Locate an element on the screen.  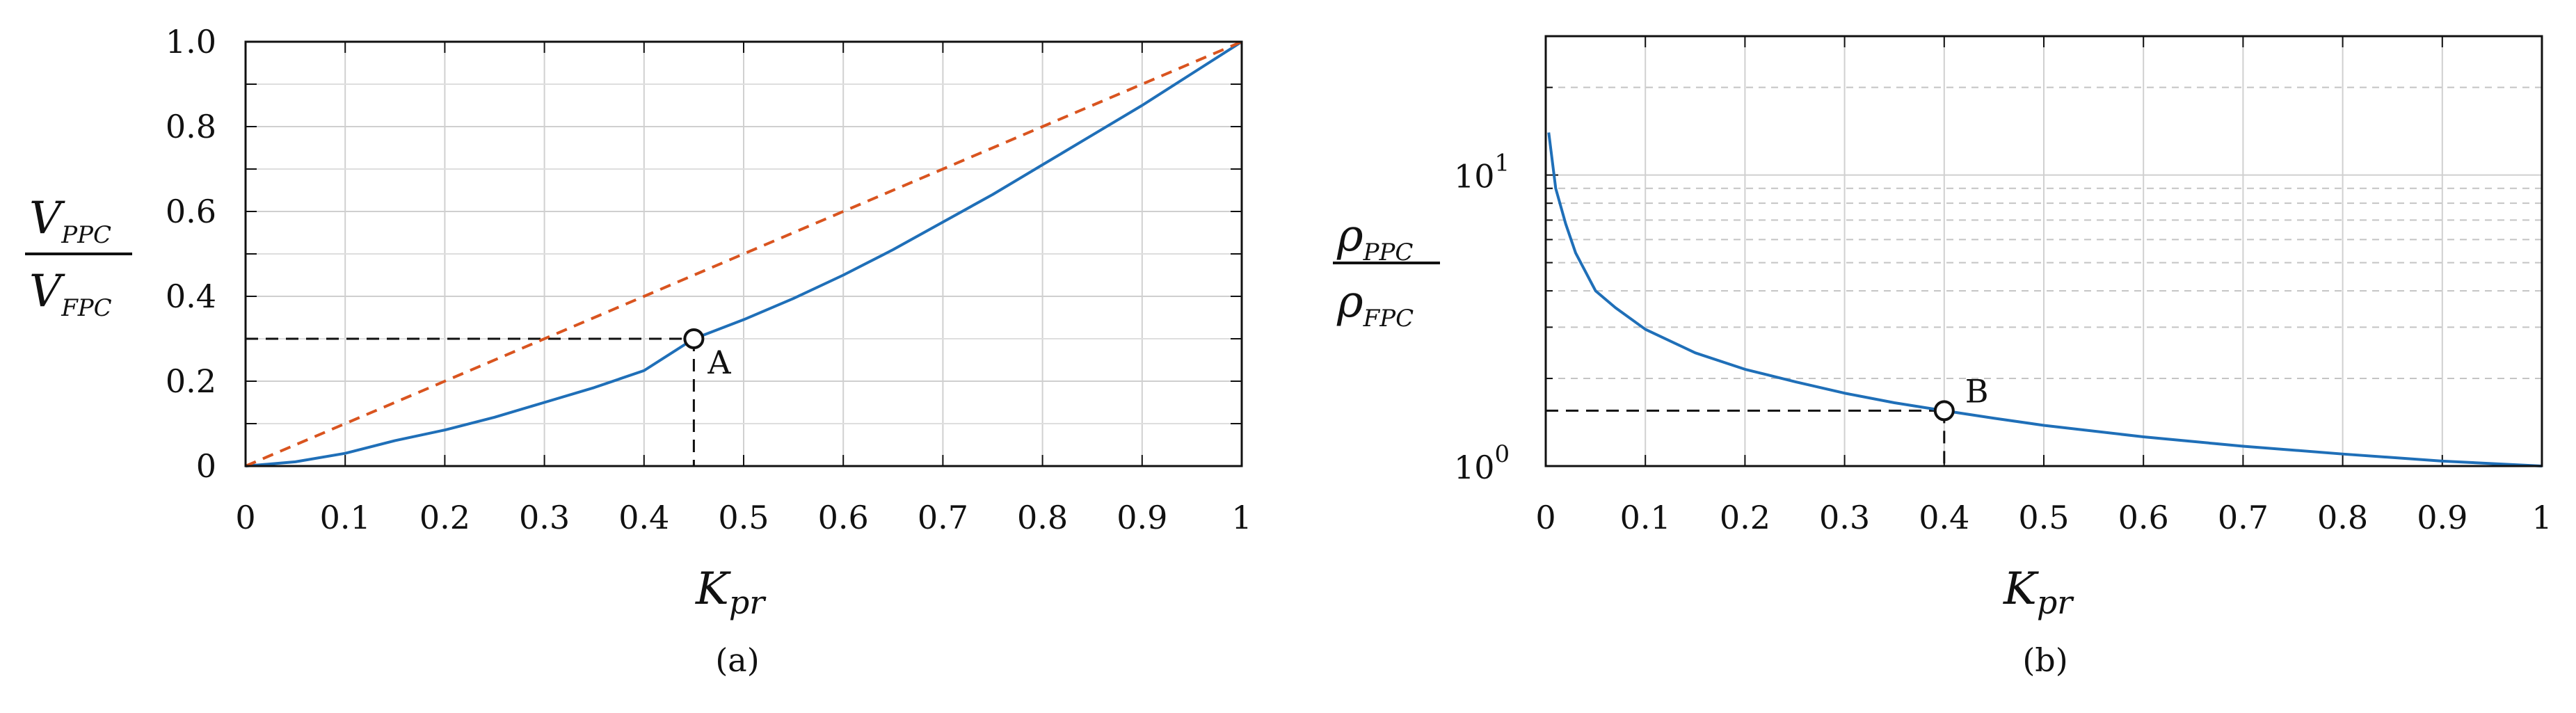
y-tick-label: 0.6 is located at coordinates (191, 211).